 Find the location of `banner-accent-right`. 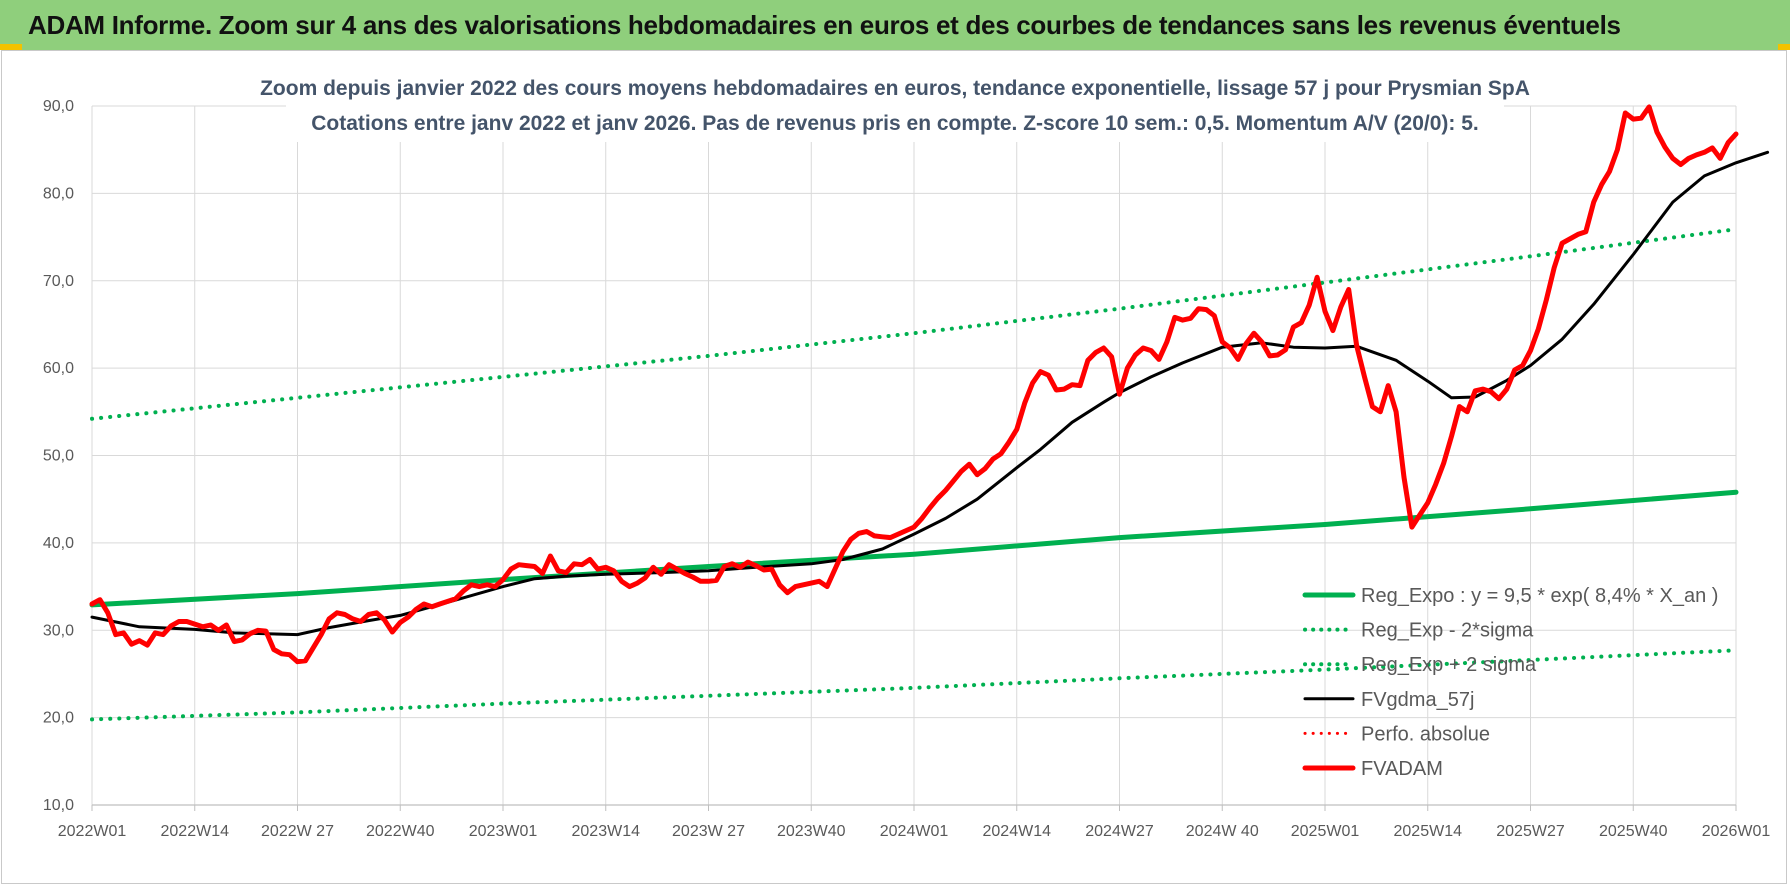

banner-accent-right is located at coordinates (1784, 47).